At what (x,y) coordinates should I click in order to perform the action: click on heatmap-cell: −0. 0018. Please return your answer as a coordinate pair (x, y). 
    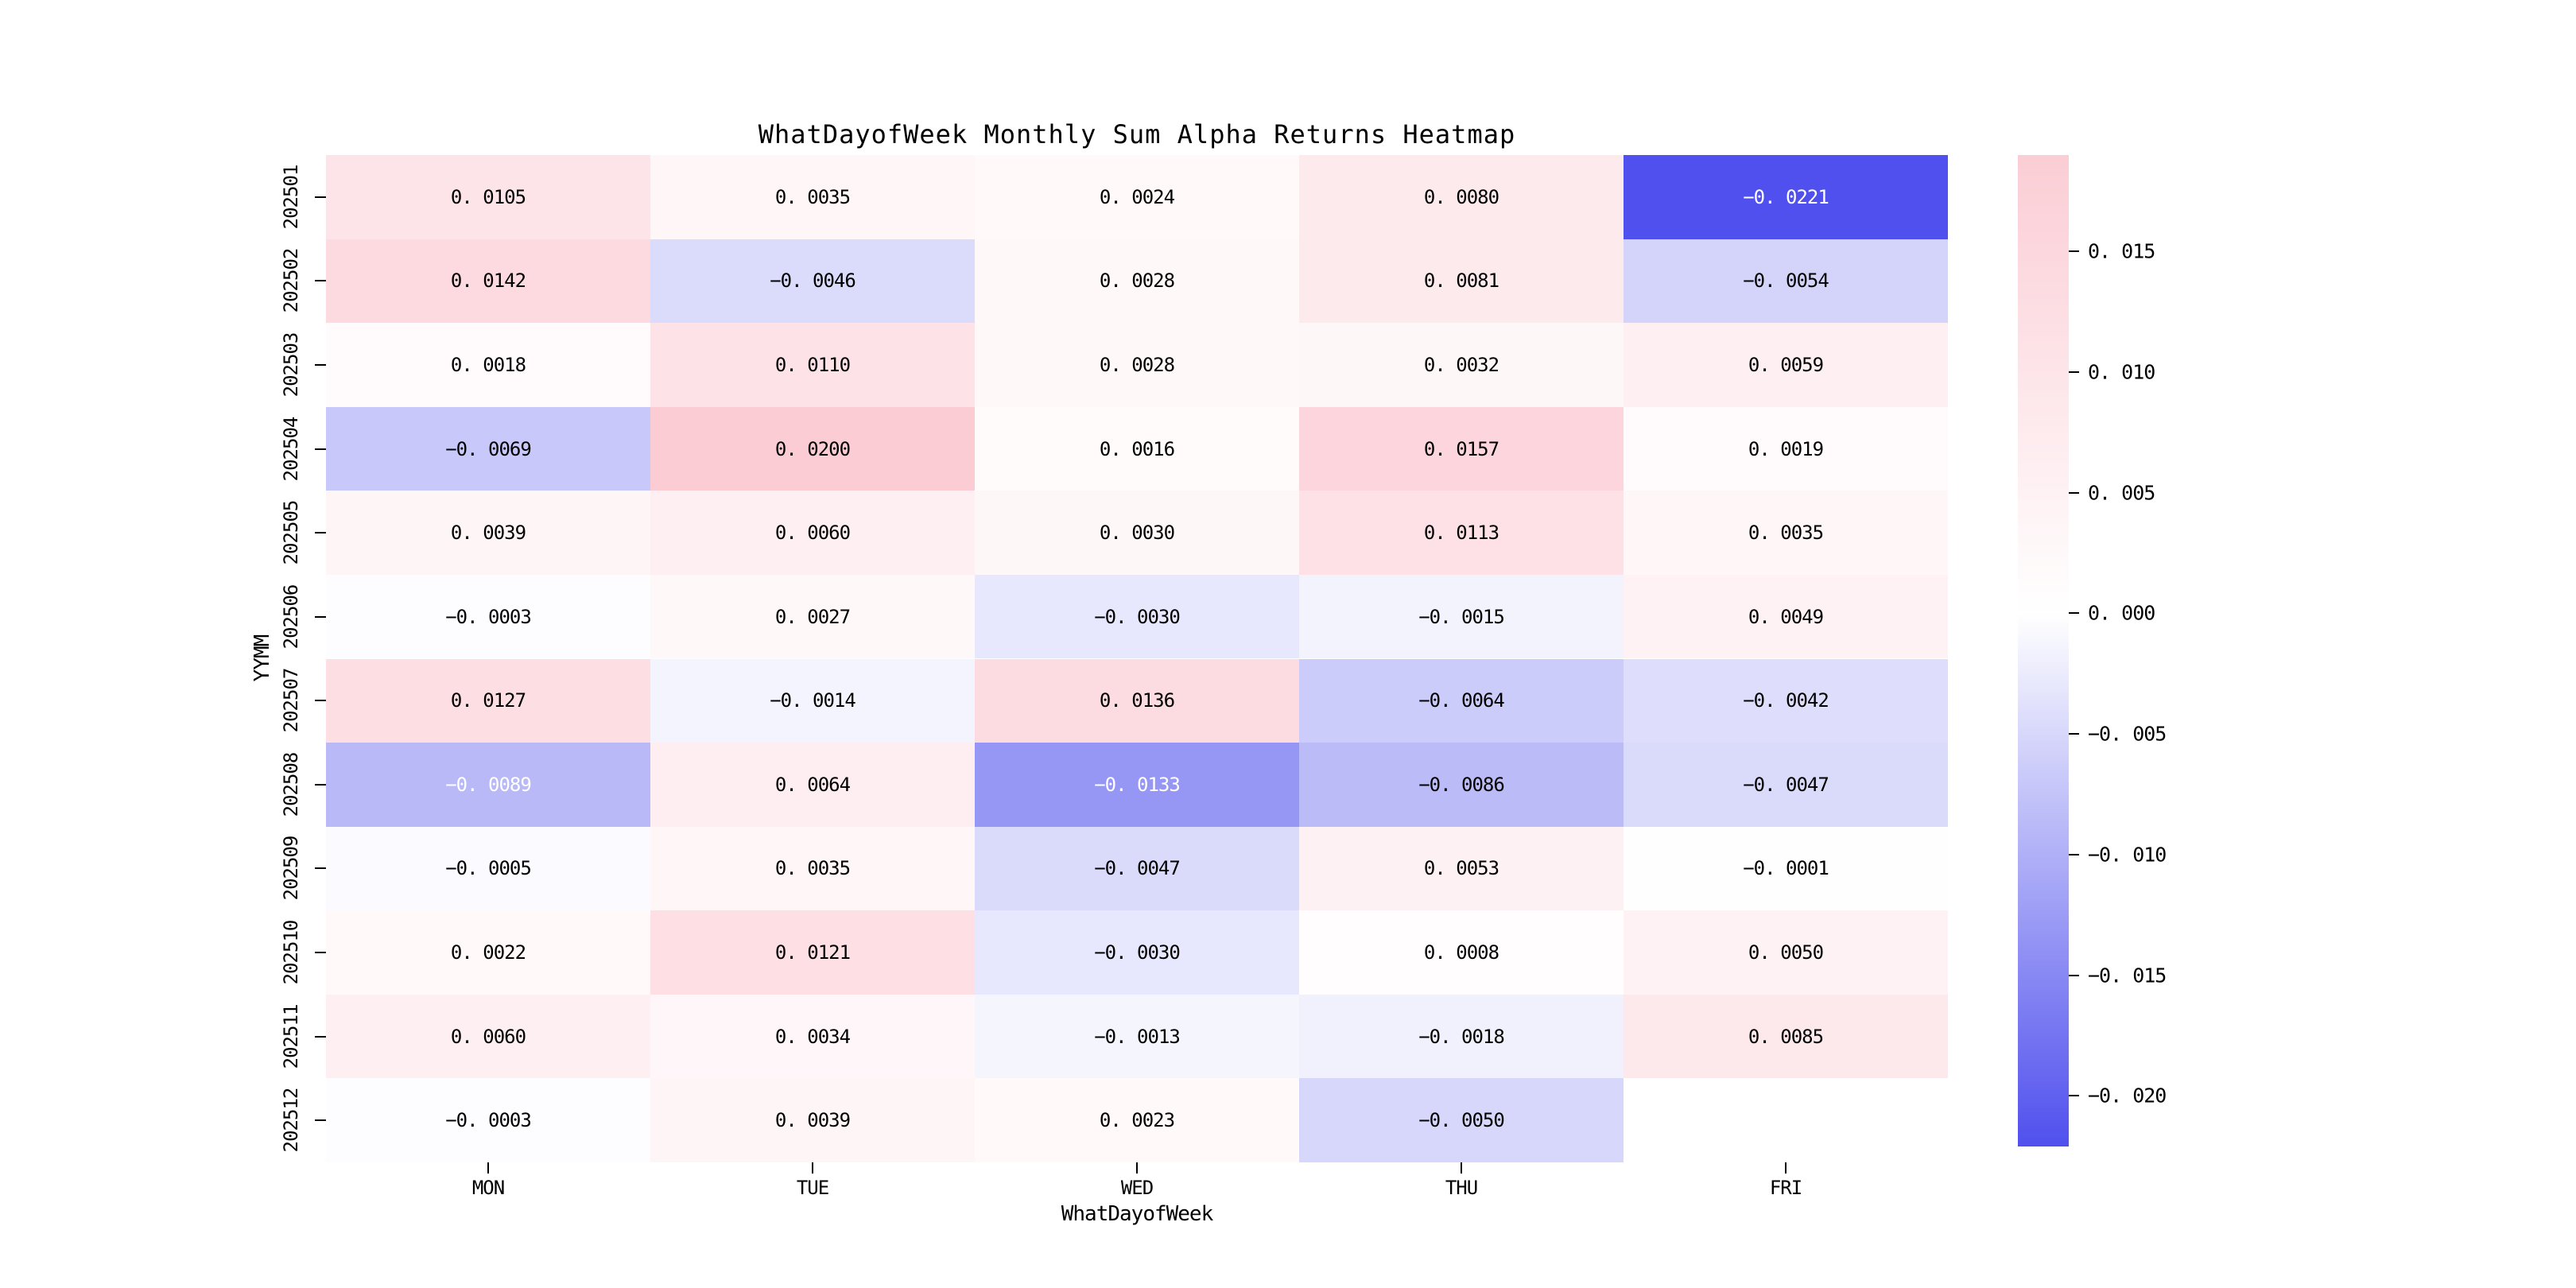
    Looking at the image, I should click on (1461, 1037).